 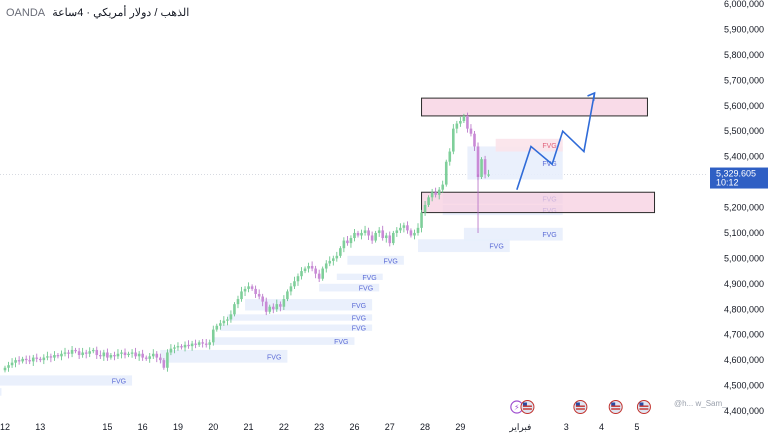 What do you see at coordinates (738, 218) in the screenshot?
I see `price-axis` at bounding box center [738, 218].